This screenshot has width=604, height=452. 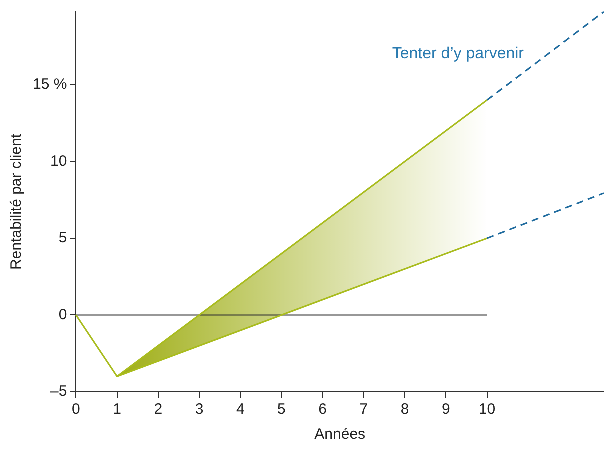 What do you see at coordinates (240, 409) in the screenshot?
I see `x-tick-label: 4` at bounding box center [240, 409].